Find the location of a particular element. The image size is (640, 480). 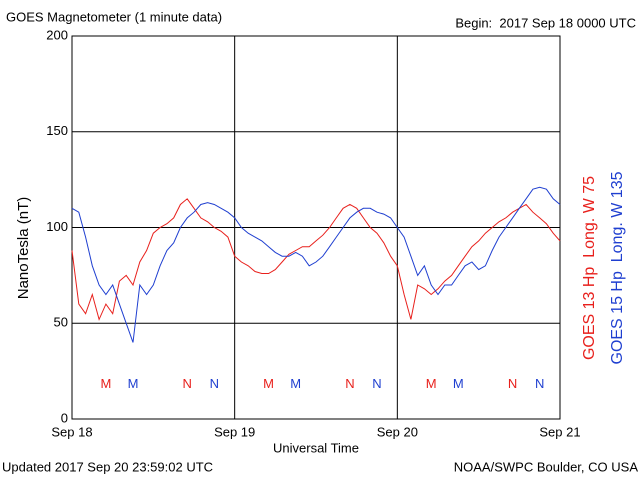

x-tick-label: Sep 20 is located at coordinates (397, 431).